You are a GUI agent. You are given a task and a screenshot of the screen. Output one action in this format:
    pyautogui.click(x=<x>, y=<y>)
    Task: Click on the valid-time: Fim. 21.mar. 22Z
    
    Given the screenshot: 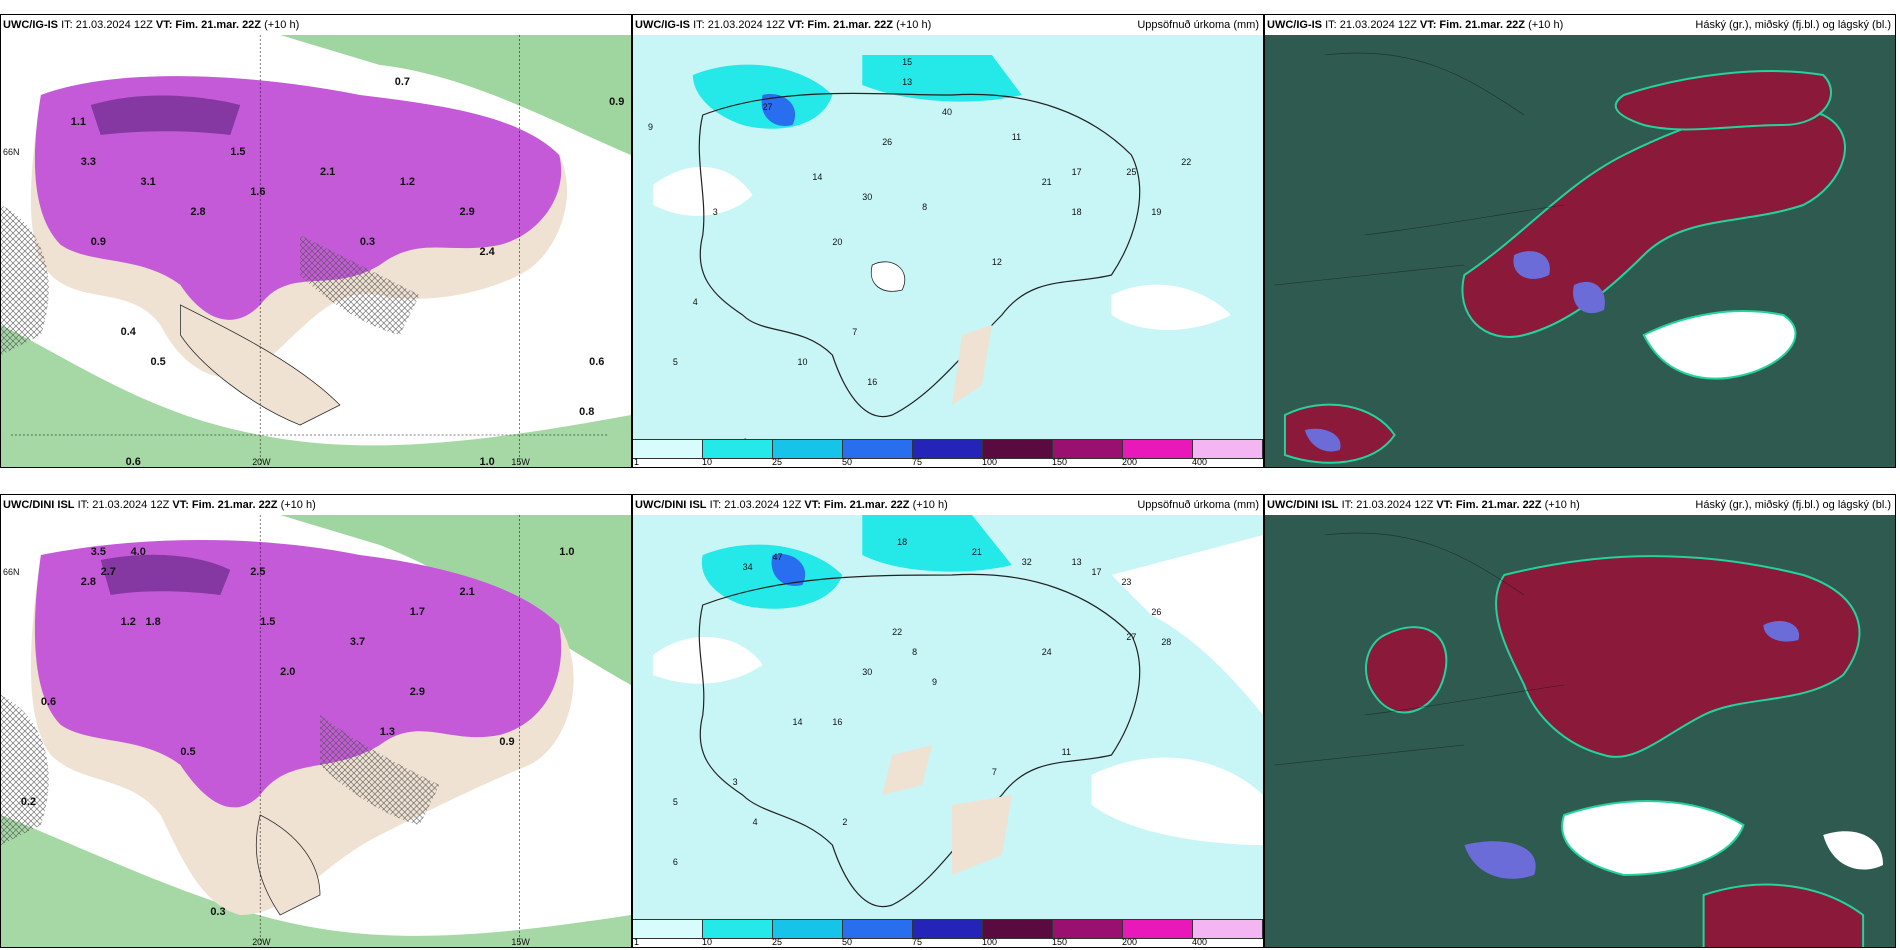 What is the action you would take?
    pyautogui.click(x=866, y=505)
    